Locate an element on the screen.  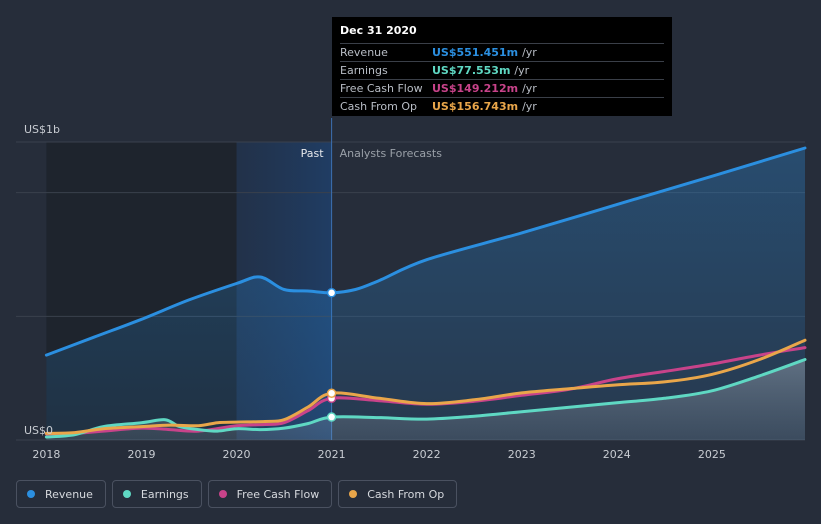
tooltip-date: Dec 31 2020 is located at coordinates (378, 30).